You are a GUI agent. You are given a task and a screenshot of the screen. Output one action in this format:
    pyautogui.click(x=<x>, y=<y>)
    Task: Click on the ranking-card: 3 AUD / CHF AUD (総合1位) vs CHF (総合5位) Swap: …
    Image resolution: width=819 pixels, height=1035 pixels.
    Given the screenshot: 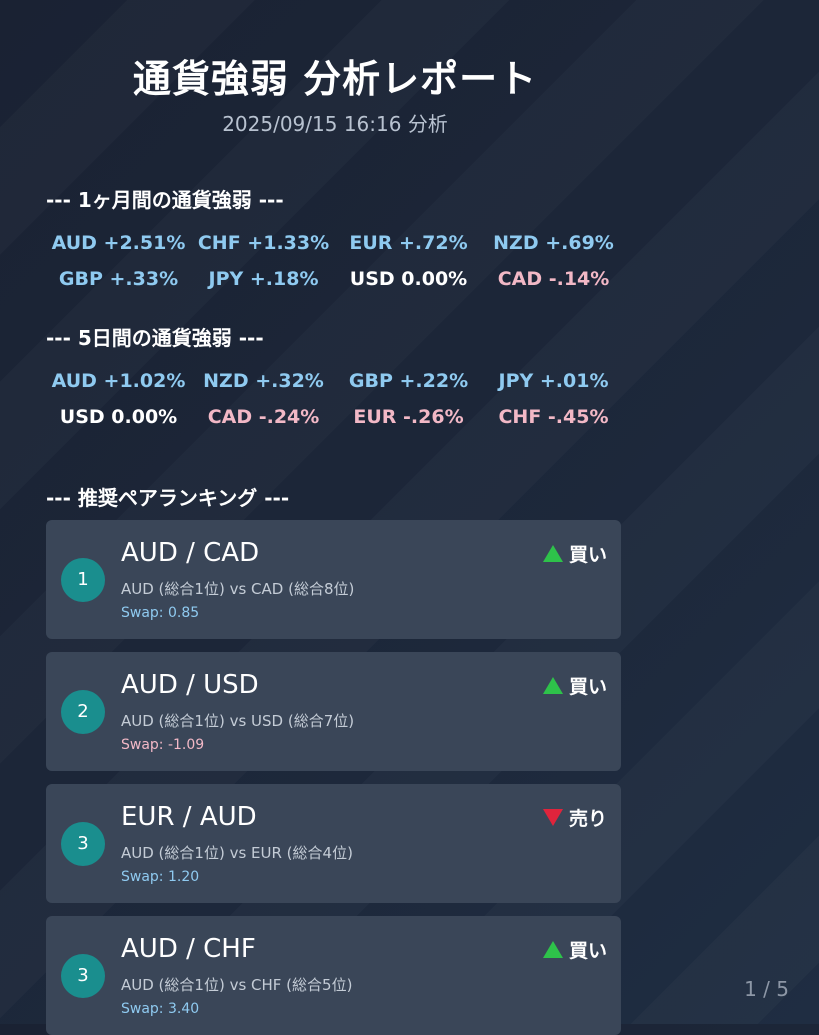 What is the action you would take?
    pyautogui.click(x=333, y=975)
    